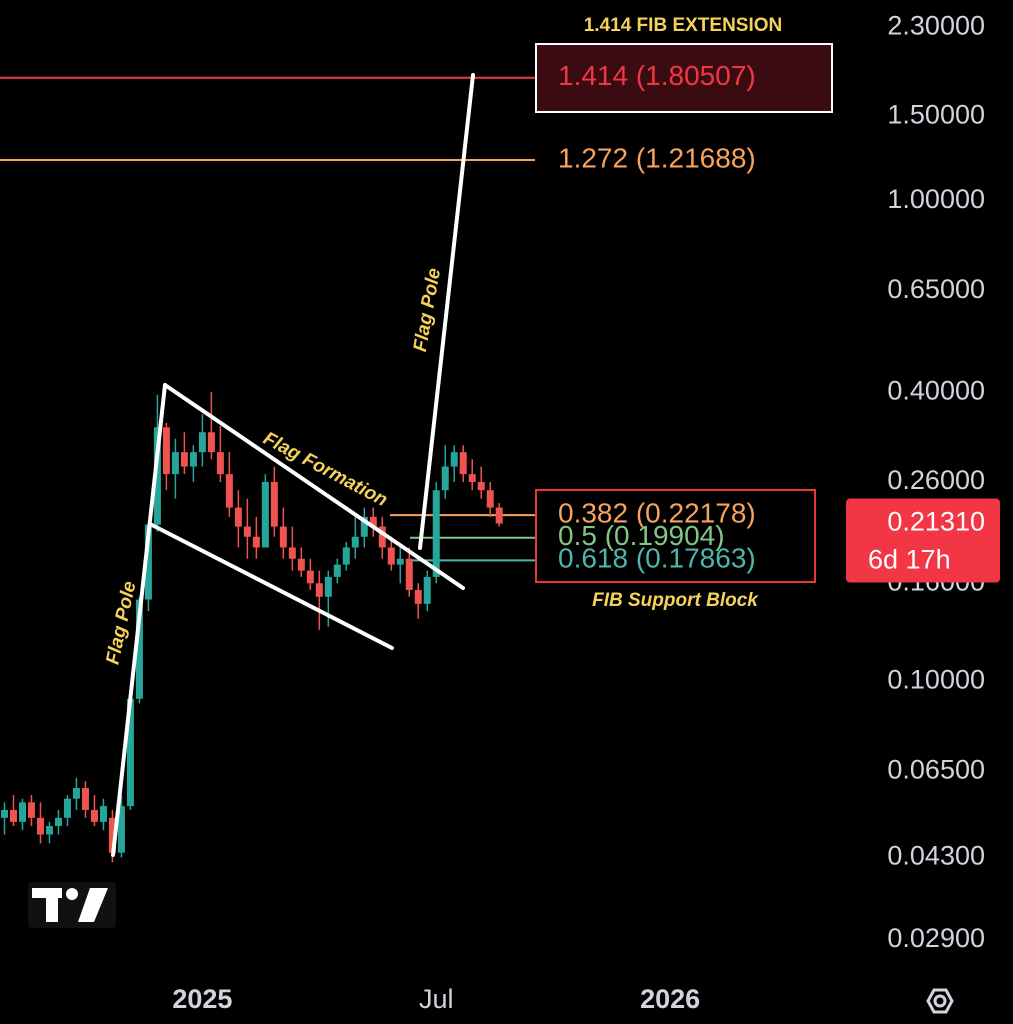 This screenshot has height=1024, width=1013. Describe the element at coordinates (72, 905) in the screenshot. I see `logo` at that location.